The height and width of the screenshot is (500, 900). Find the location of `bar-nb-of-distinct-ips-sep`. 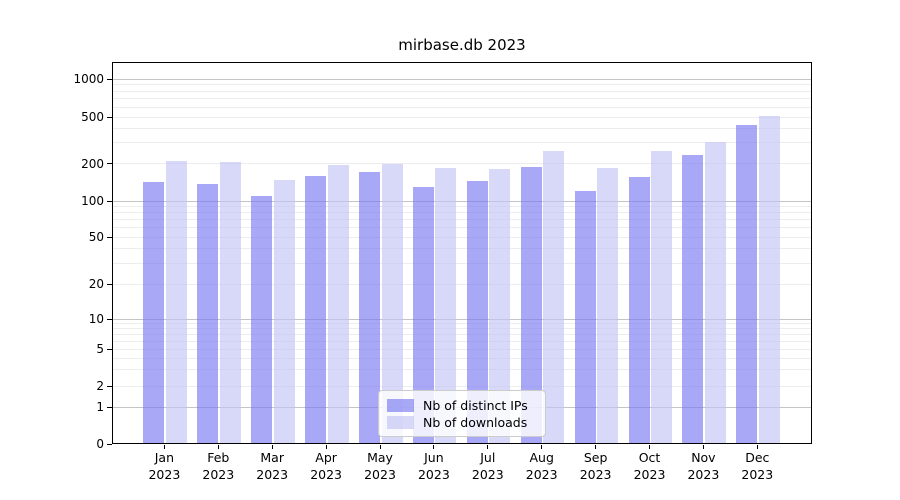

bar-nb-of-distinct-ips-sep is located at coordinates (585, 317).